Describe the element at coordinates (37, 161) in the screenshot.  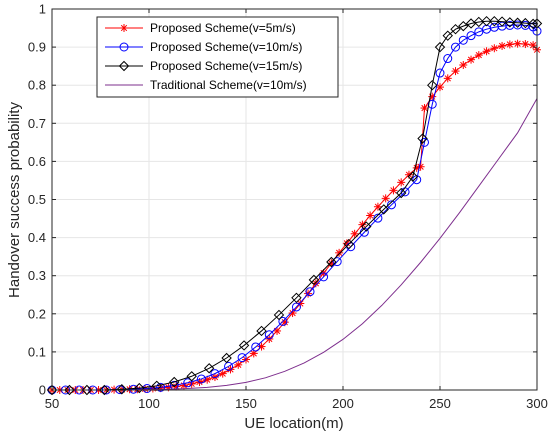
I see `y-tick-label: 0.6` at that location.